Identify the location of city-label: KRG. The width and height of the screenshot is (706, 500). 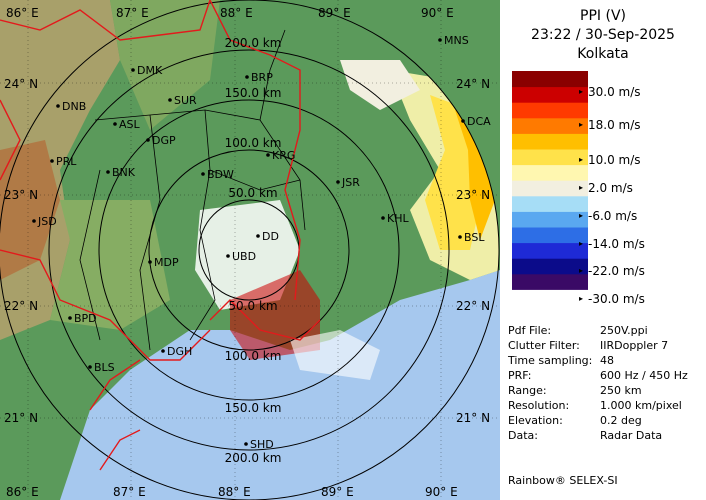
(283, 155).